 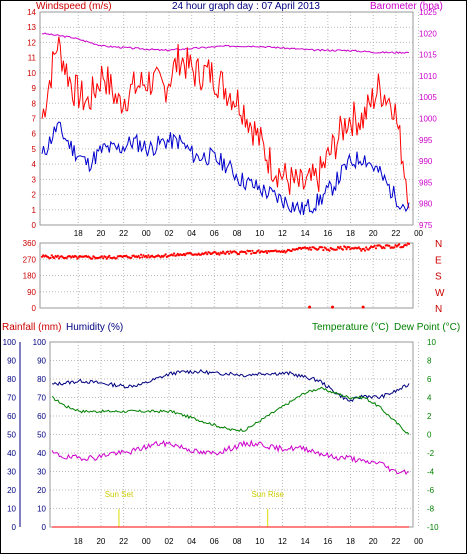 What do you see at coordinates (34, 308) in the screenshot?
I see `direction-tick-label: 0` at bounding box center [34, 308].